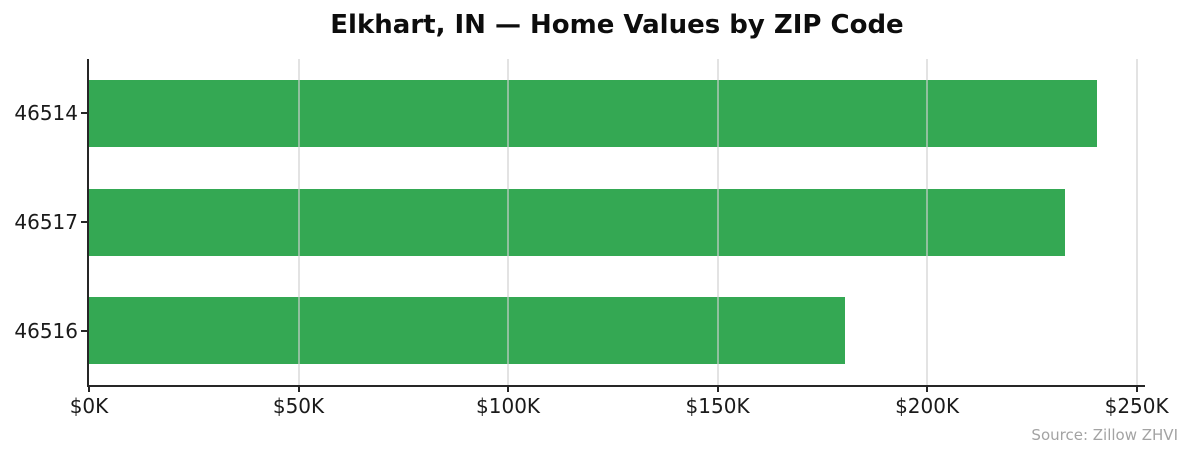  What do you see at coordinates (717, 222) in the screenshot?
I see `gridline-$150K` at bounding box center [717, 222].